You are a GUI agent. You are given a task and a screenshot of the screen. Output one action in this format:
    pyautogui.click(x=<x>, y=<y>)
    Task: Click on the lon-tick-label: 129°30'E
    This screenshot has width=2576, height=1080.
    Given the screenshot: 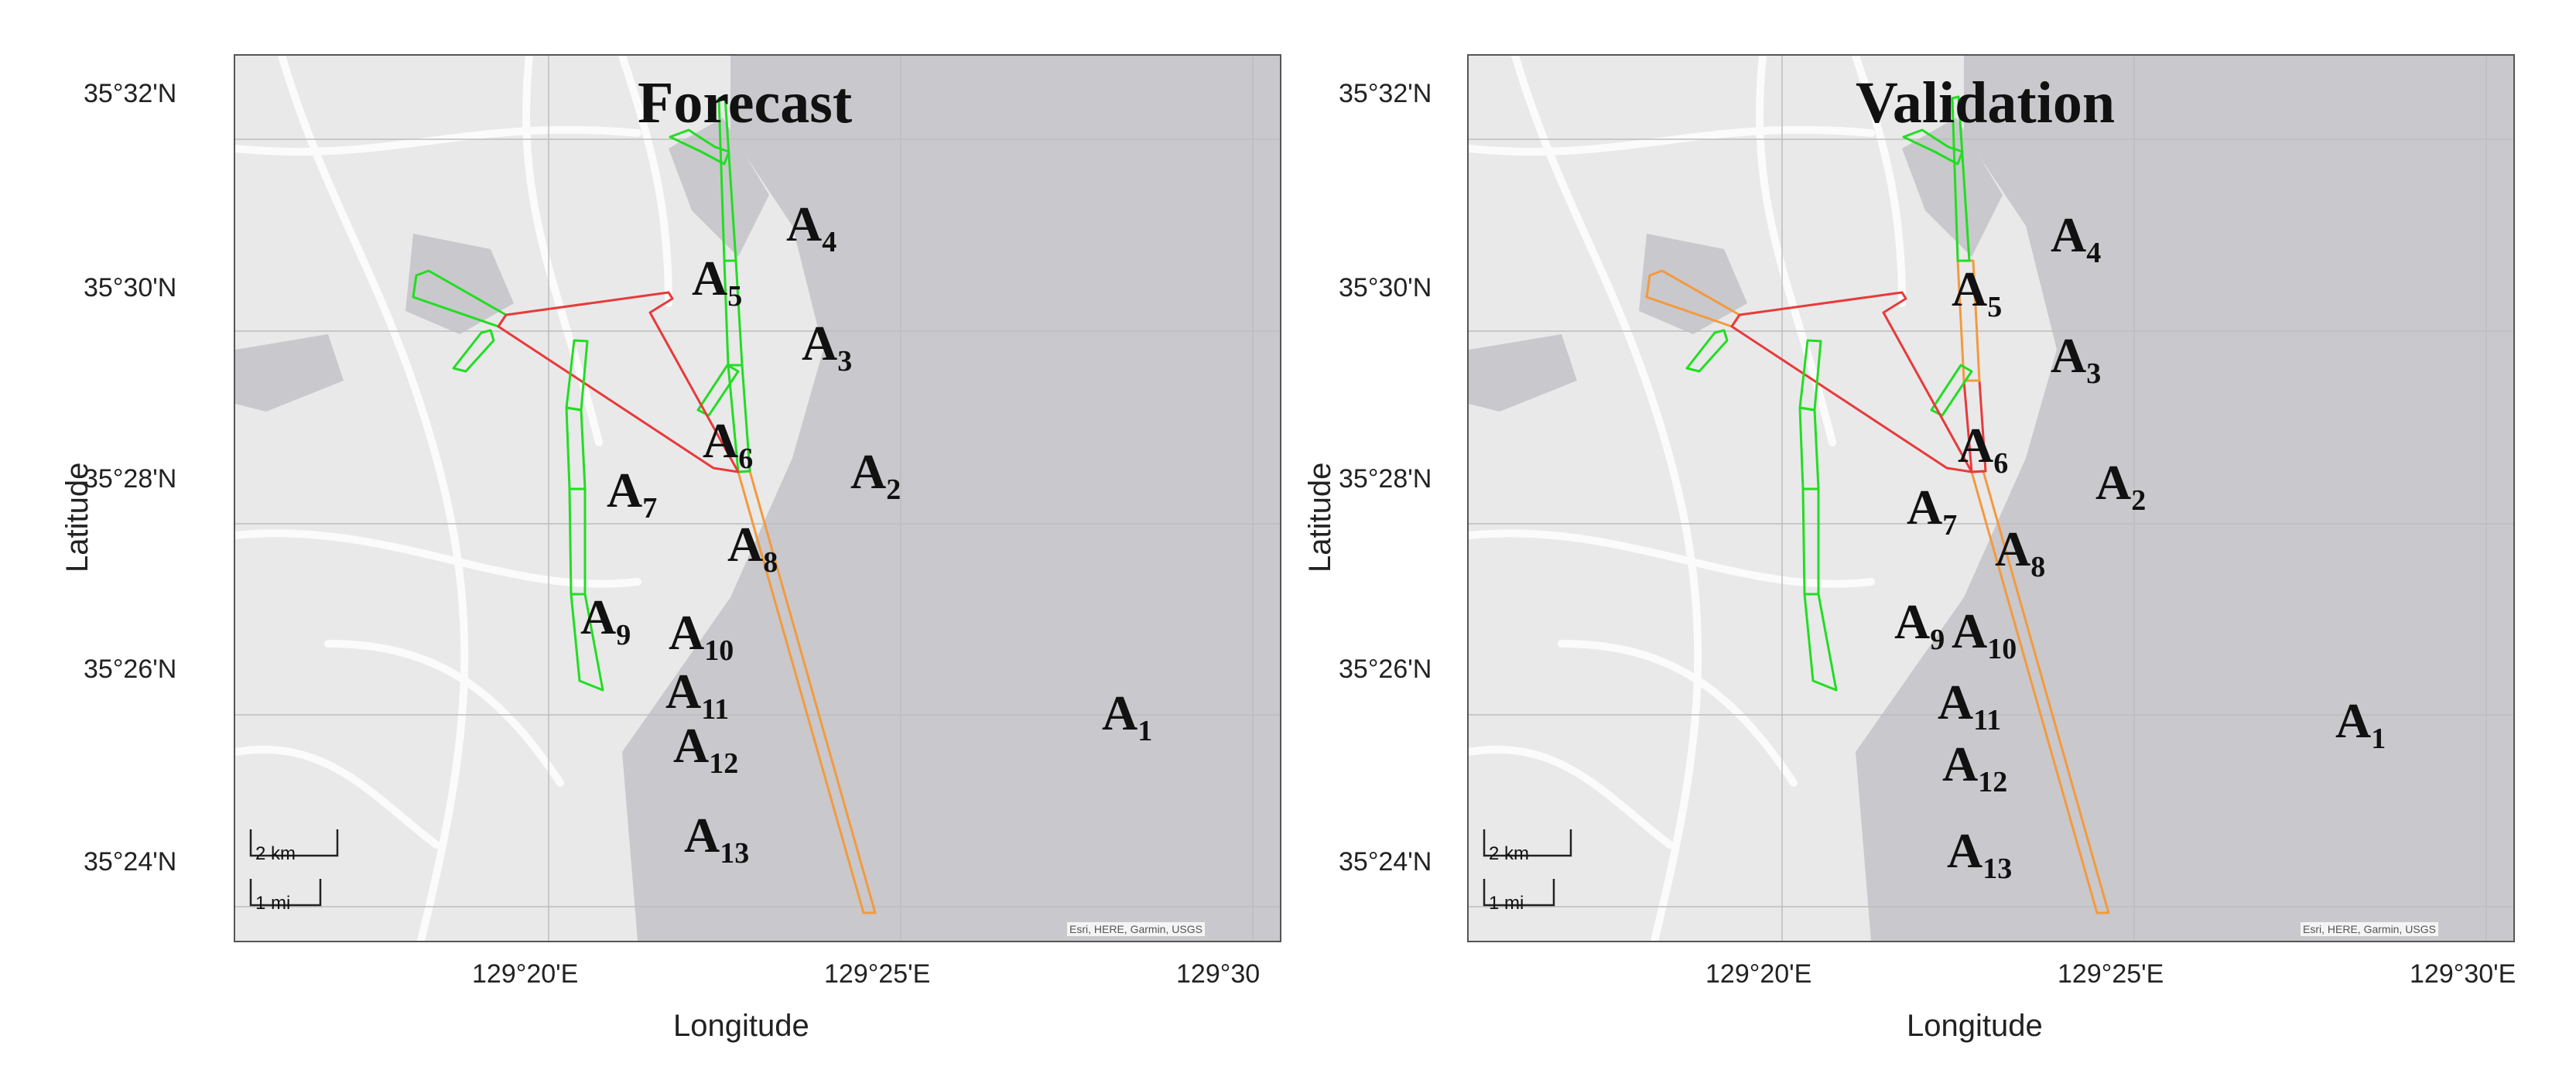 What is the action you would take?
    pyautogui.click(x=2463, y=974)
    